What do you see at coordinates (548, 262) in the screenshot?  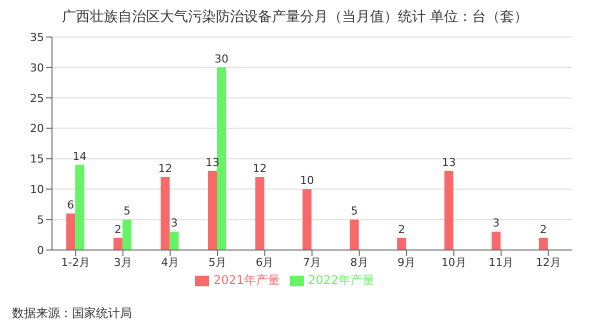 I see `x-tick-label: 12月` at bounding box center [548, 262].